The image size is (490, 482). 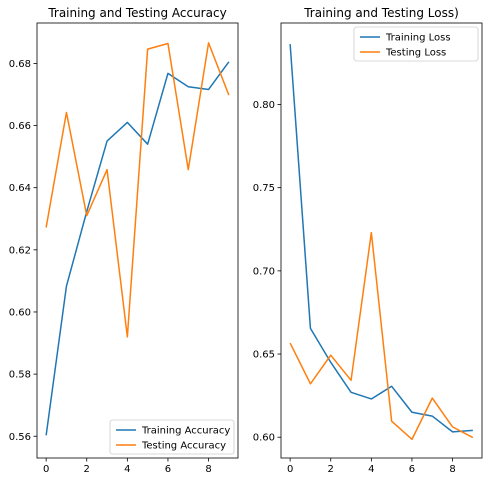 I want to click on loss-legend: Training Loss Testing Loss, so click(x=416, y=44).